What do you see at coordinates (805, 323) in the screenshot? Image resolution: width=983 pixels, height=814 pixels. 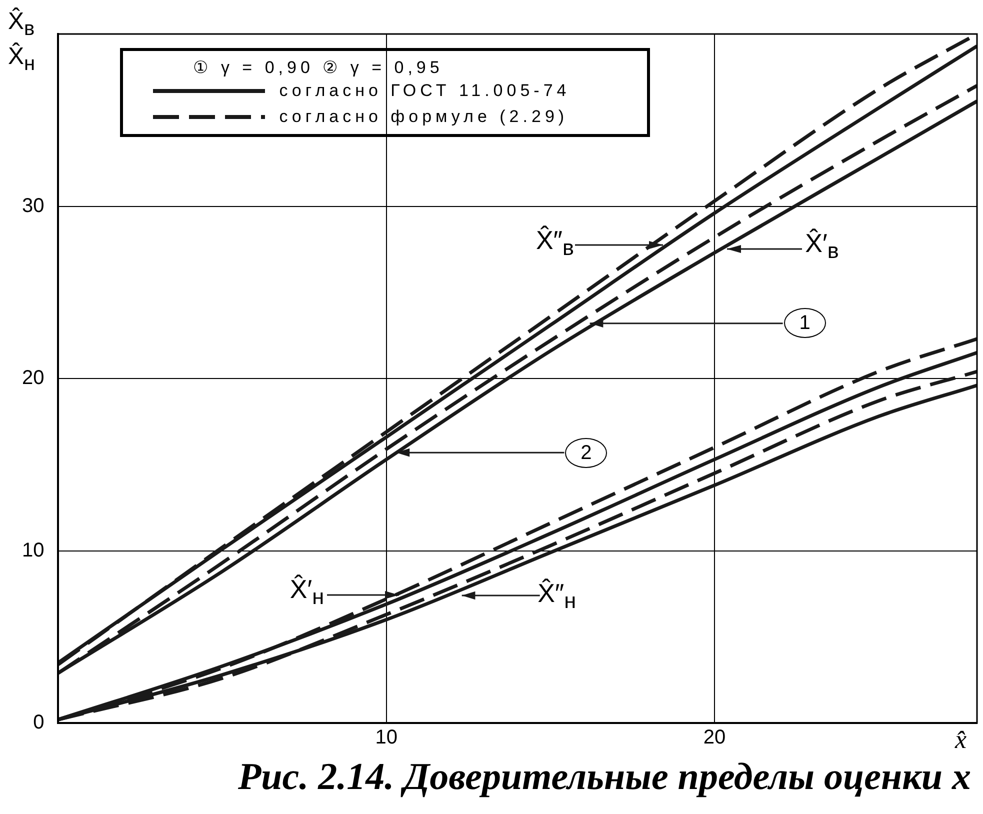 I see `annotation: 1` at bounding box center [805, 323].